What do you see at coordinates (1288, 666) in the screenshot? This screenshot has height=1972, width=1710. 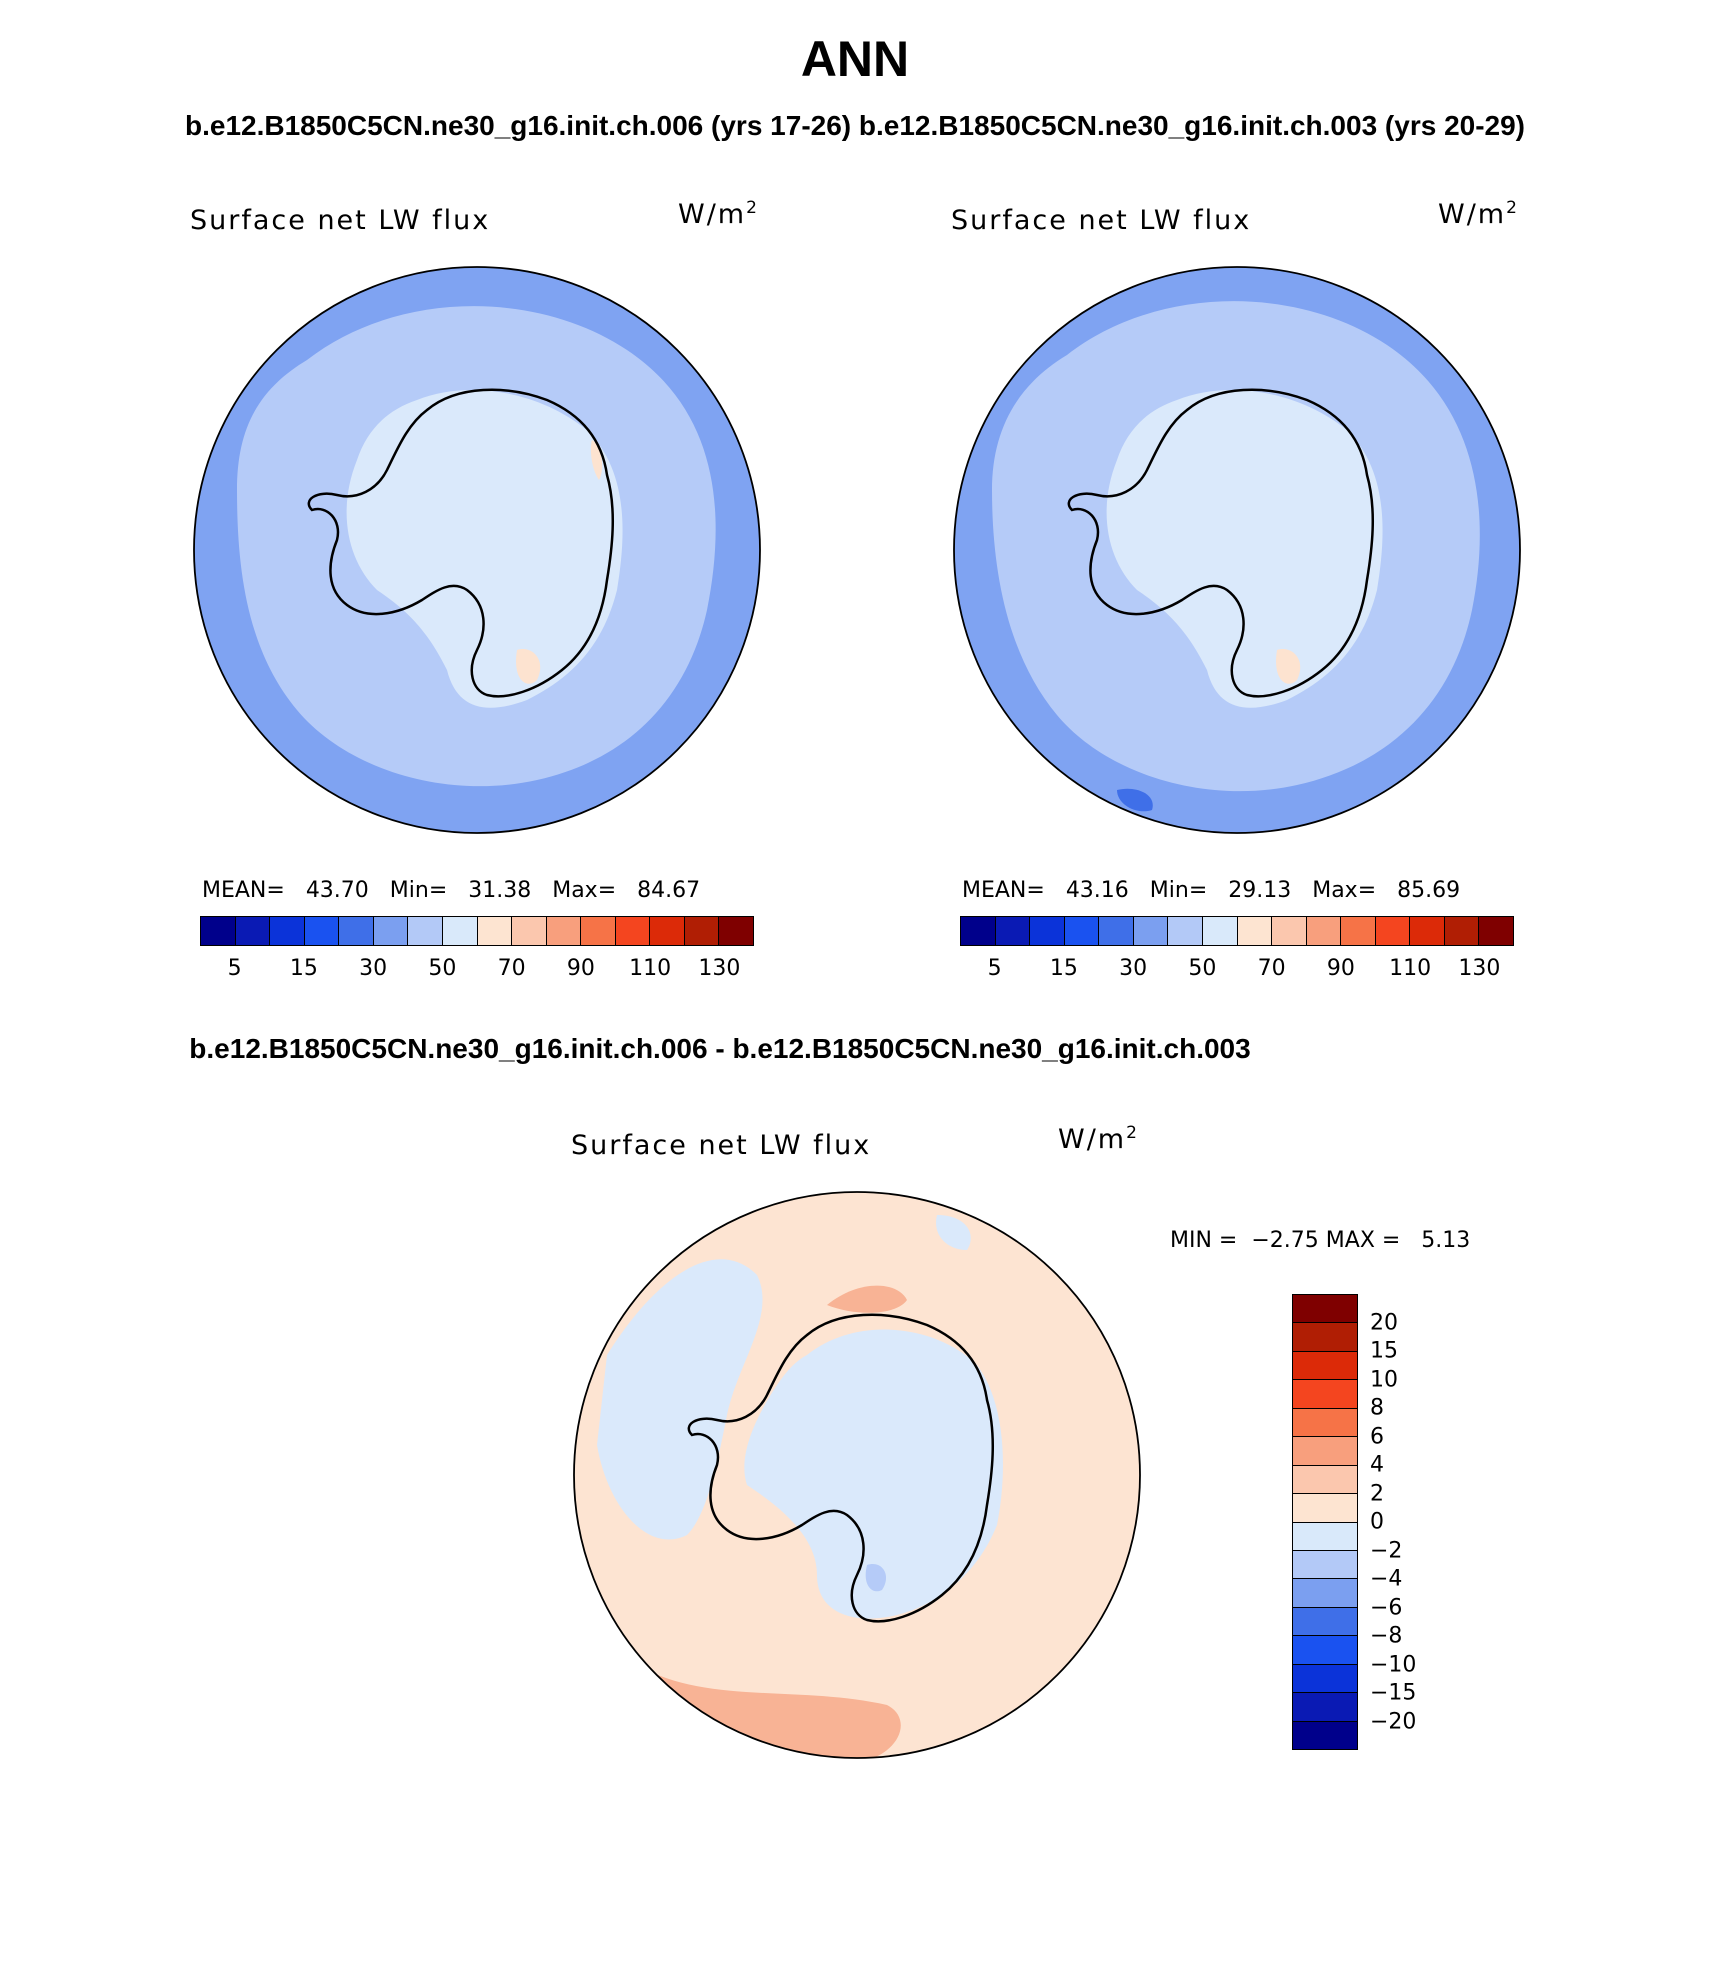 I see `p2-field-warm` at bounding box center [1288, 666].